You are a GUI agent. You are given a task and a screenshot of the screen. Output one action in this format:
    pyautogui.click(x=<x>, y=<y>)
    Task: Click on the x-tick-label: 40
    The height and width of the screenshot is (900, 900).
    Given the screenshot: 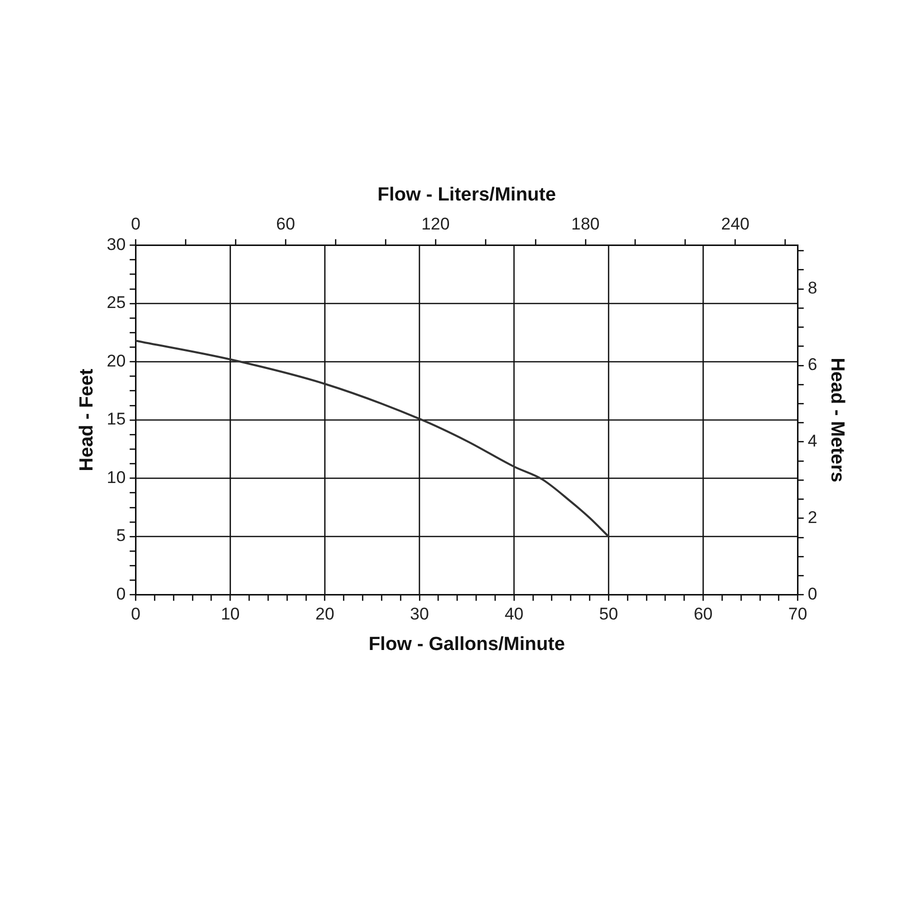 What is the action you would take?
    pyautogui.click(x=514, y=614)
    